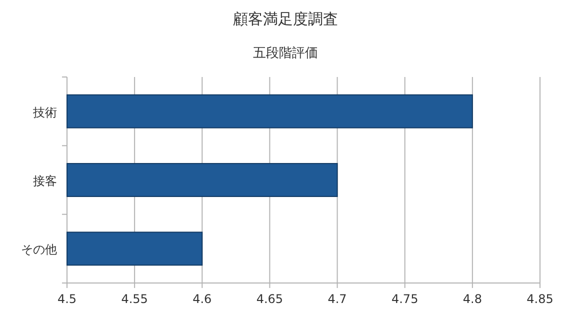 This screenshot has height=325, width=571. Describe the element at coordinates (540, 299) in the screenshot. I see `x-tick-label: 4.85` at that location.